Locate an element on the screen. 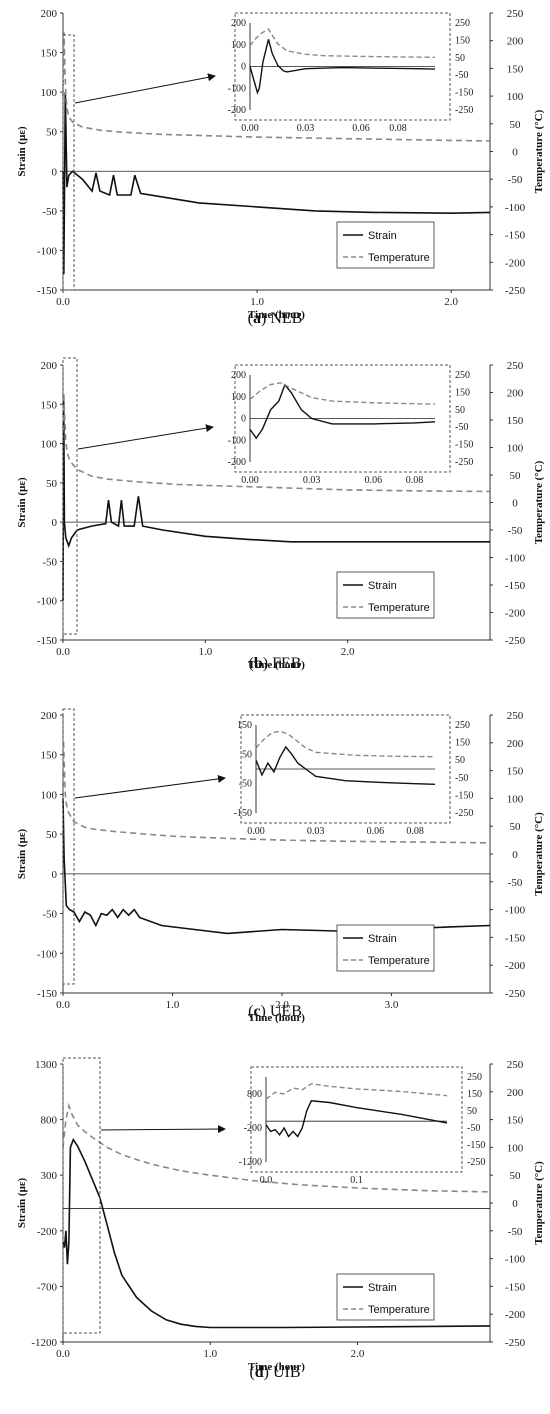  caption-letter: b is located at coordinates (258, 663).